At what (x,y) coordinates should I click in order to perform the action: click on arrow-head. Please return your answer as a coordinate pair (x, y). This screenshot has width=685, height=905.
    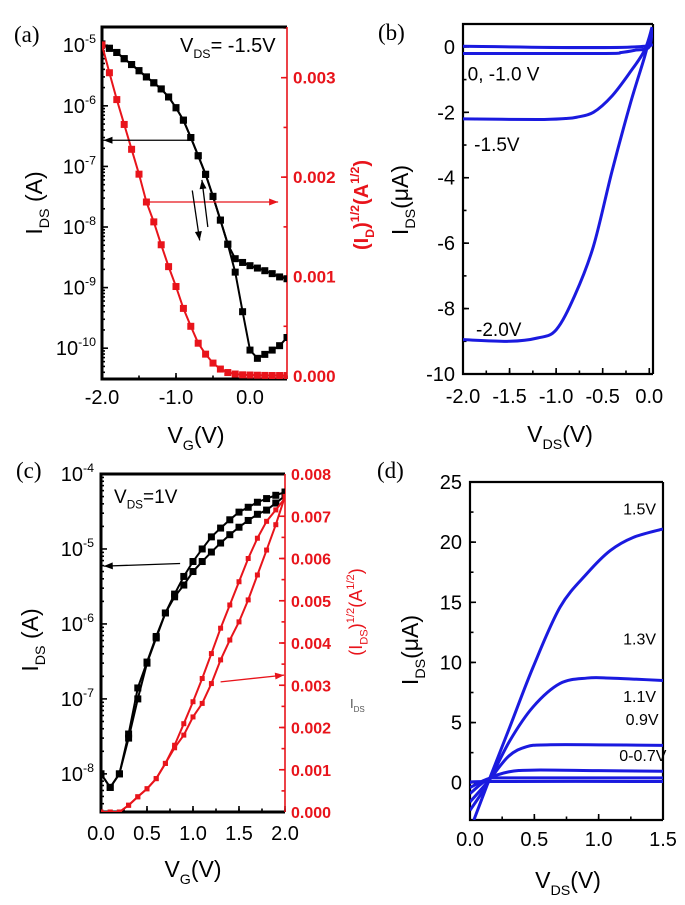
    Looking at the image, I should click on (279, 676).